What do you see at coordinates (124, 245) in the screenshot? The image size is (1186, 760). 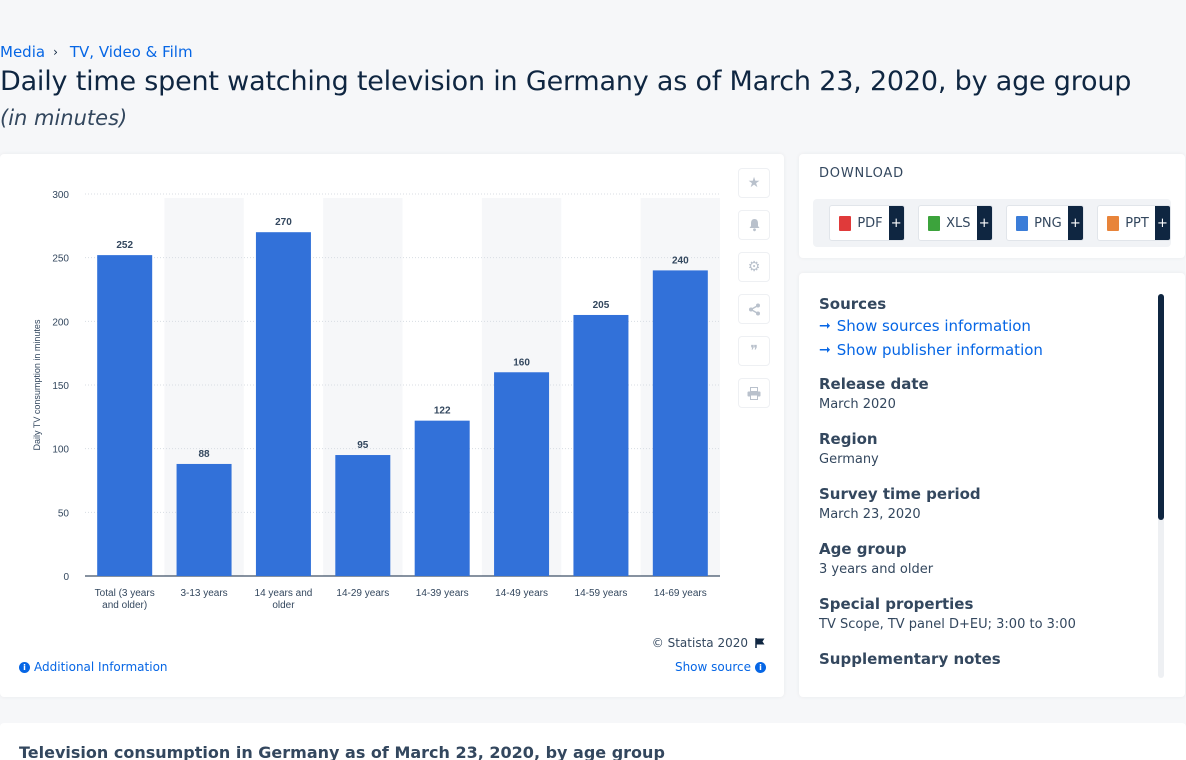 I see `data-label: 252` at bounding box center [124, 245].